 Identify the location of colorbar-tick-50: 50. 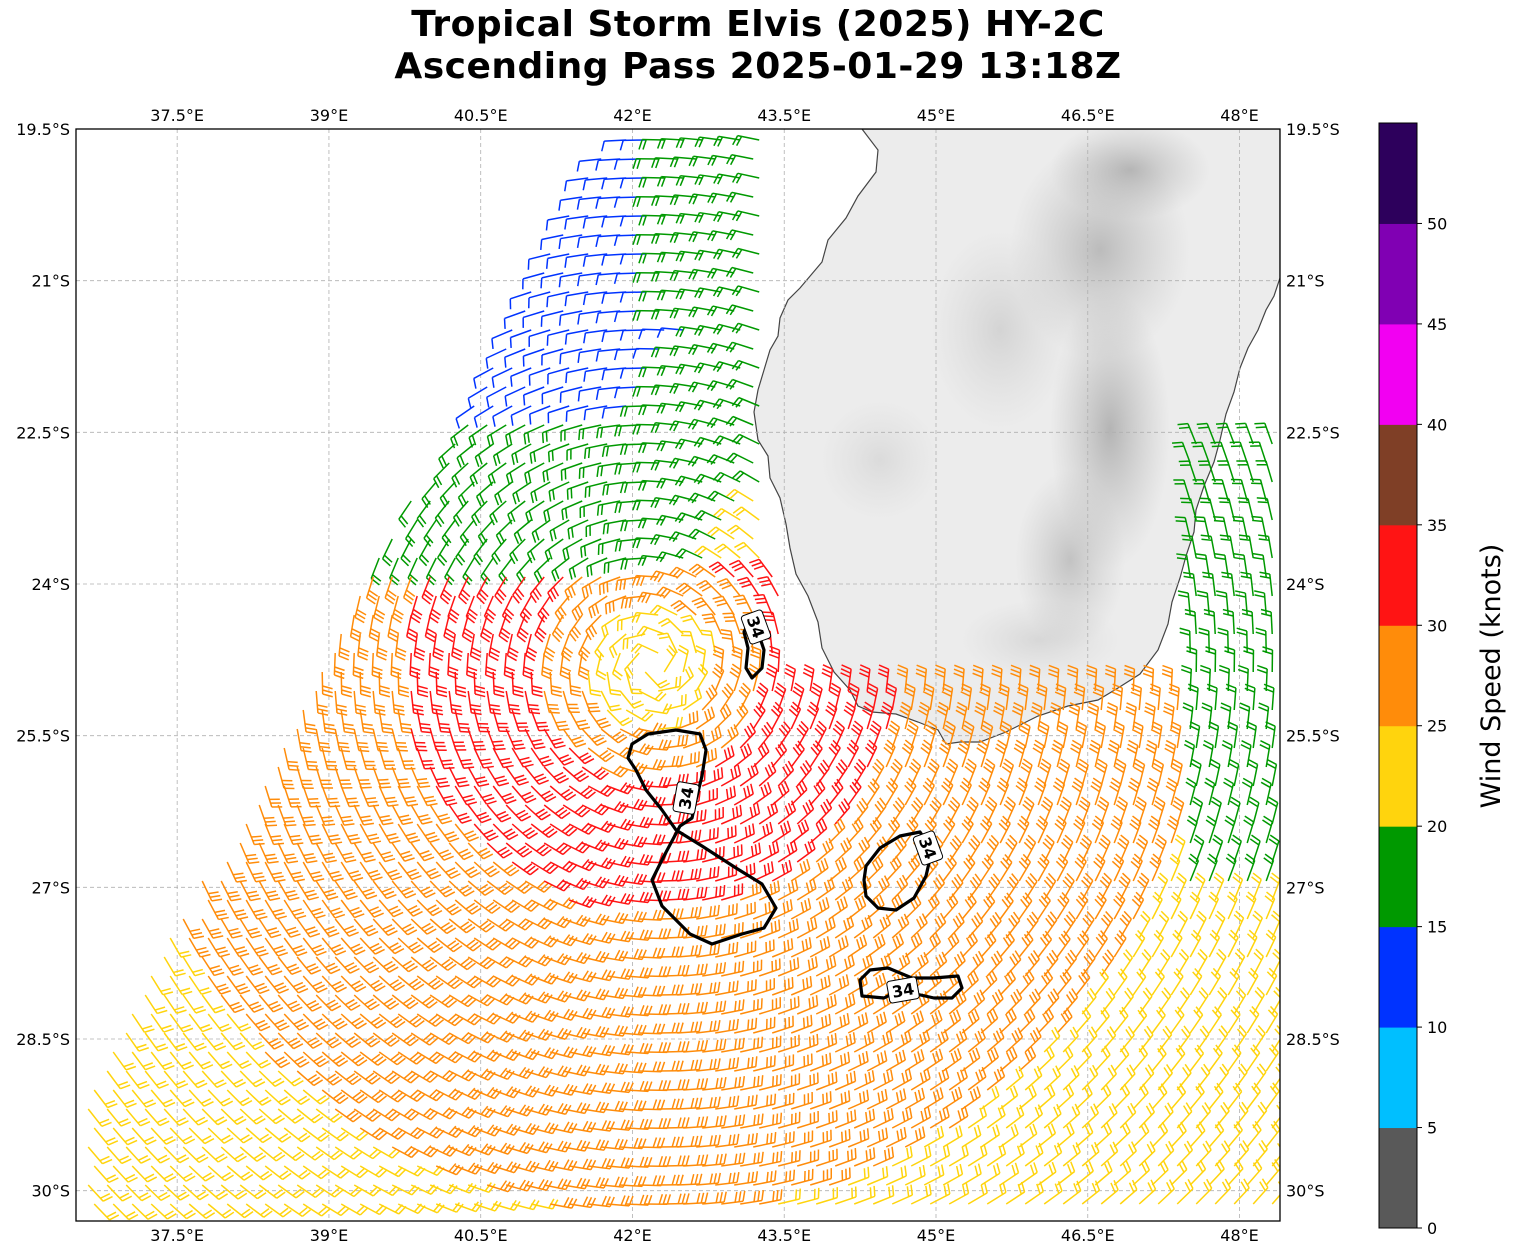
(1437, 223).